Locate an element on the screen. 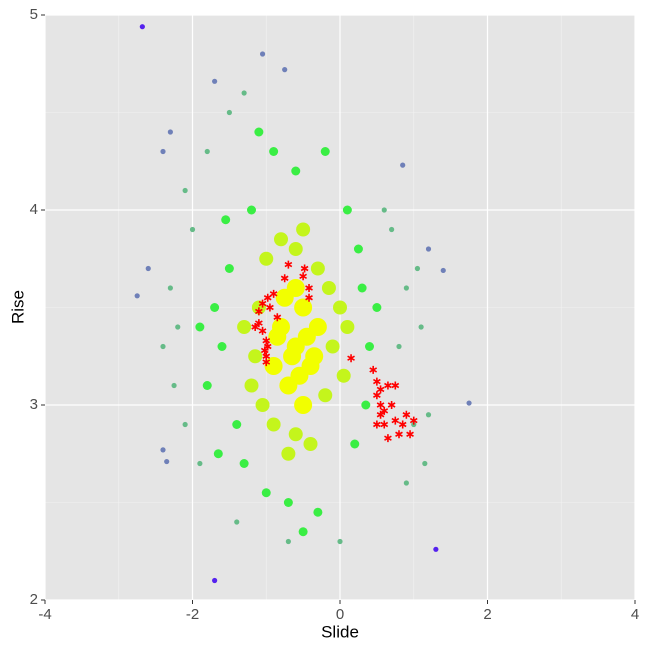 Image resolution: width=650 pixels, height=650 pixels. y-tick-label: 4 is located at coordinates (34, 209).